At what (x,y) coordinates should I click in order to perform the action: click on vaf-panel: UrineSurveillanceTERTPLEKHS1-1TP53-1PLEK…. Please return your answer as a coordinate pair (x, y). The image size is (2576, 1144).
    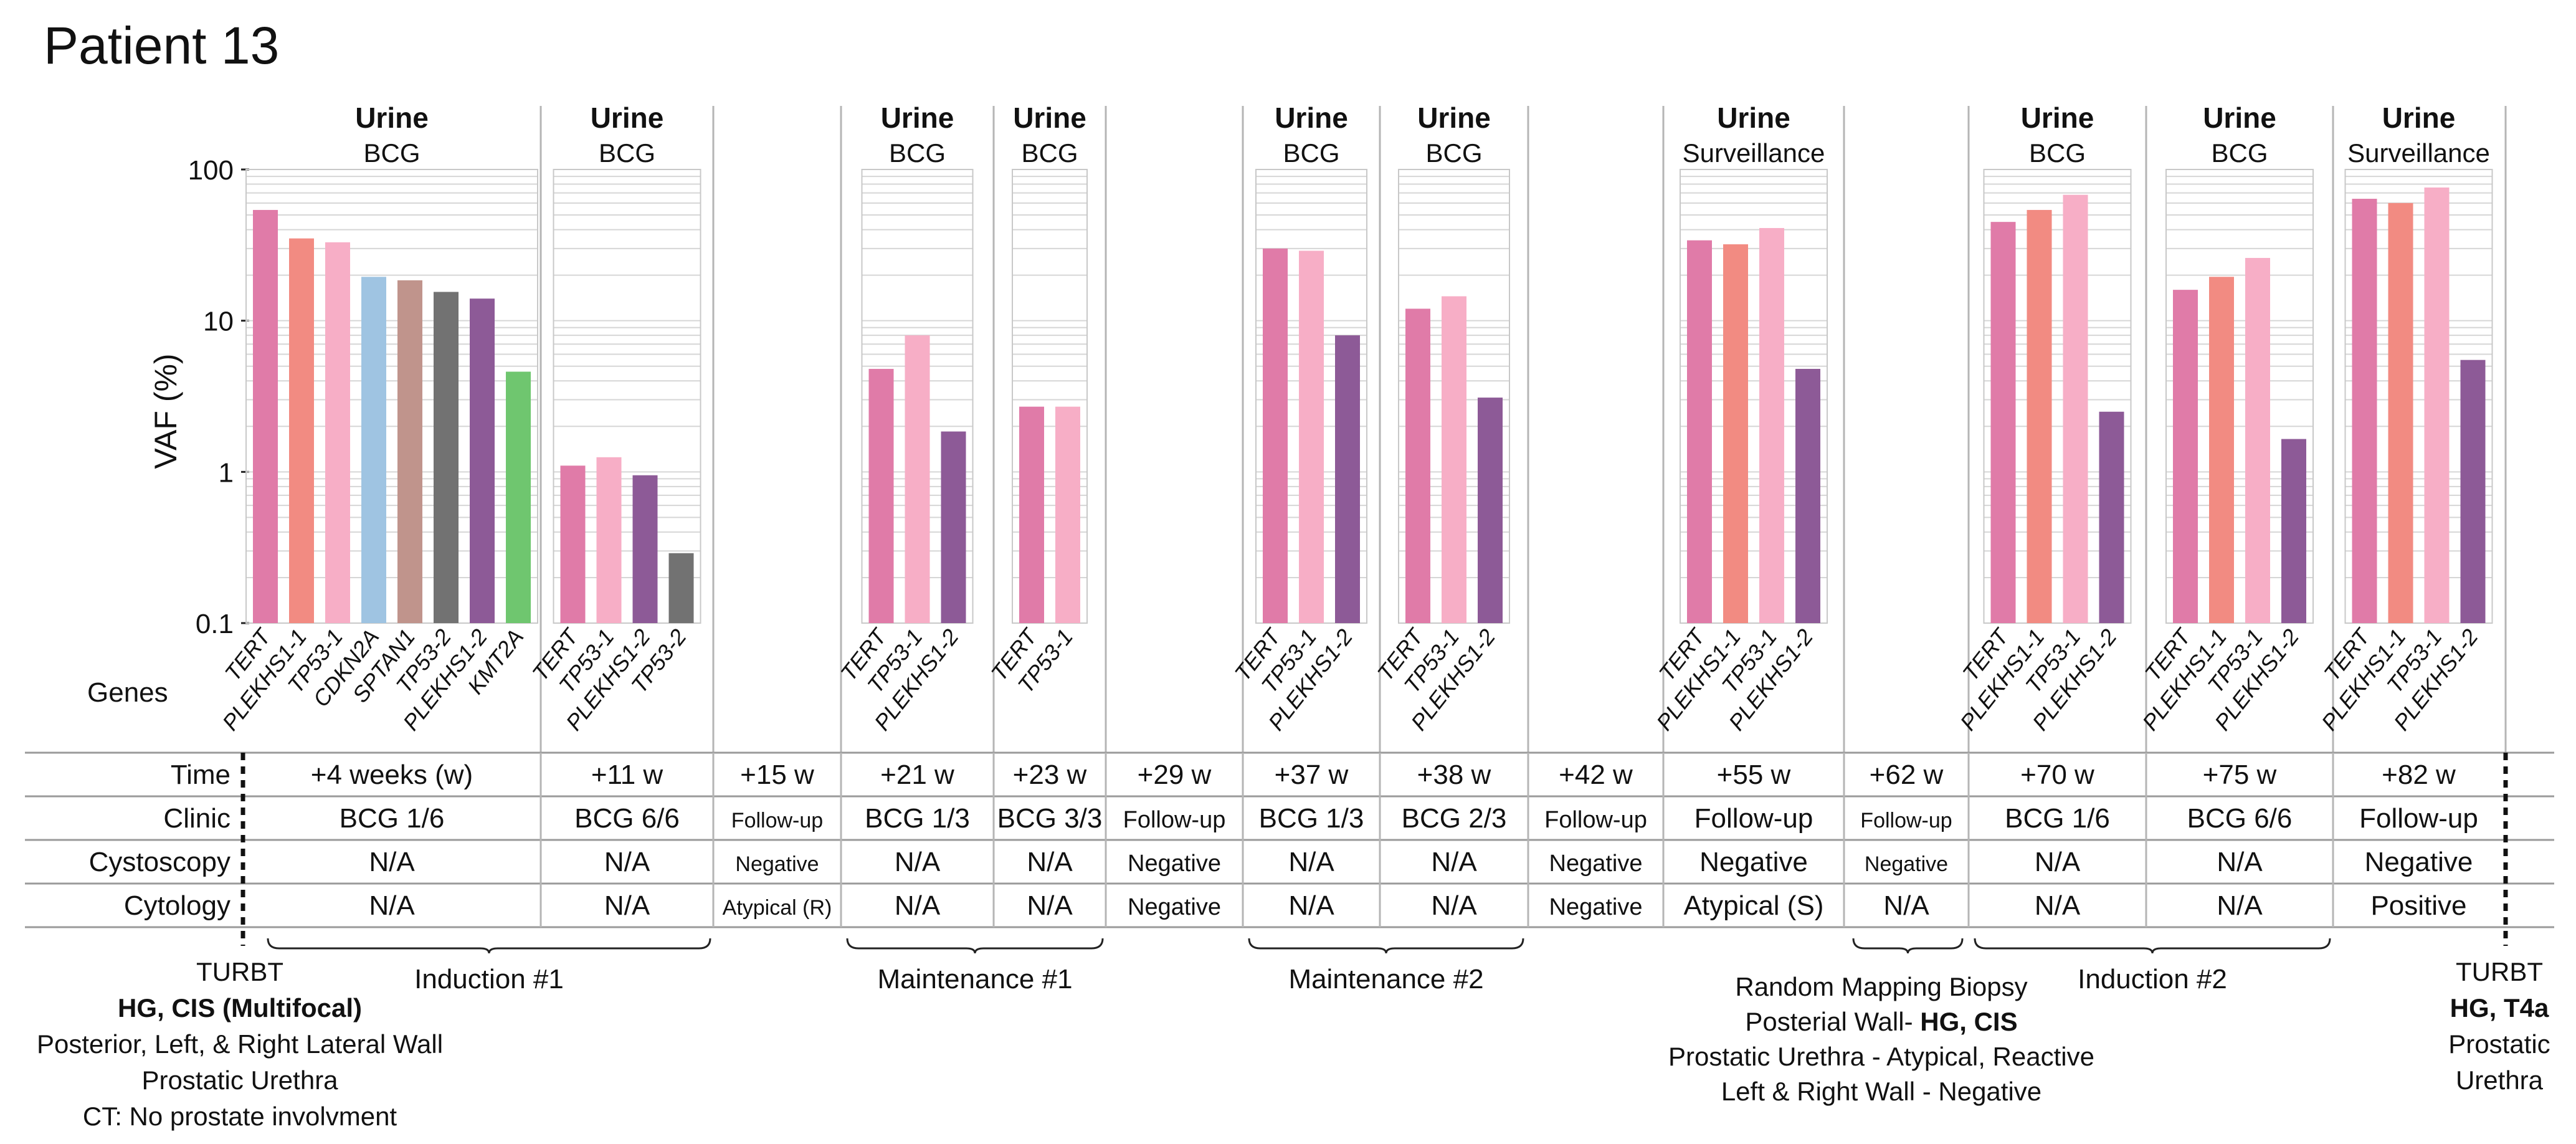
    Looking at the image, I should click on (1740, 418).